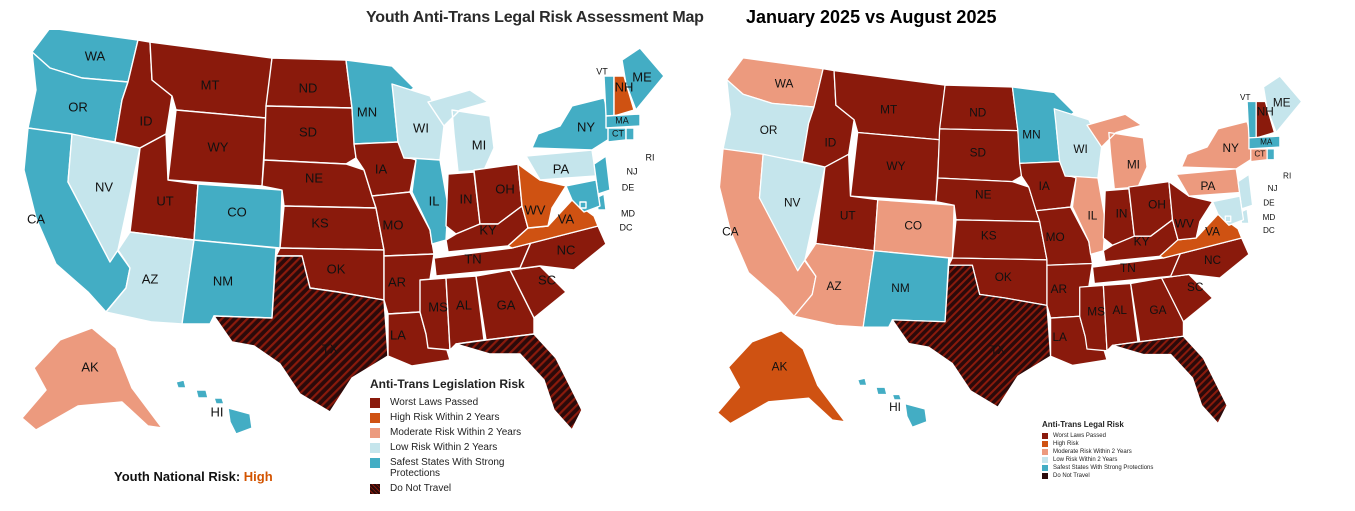 The height and width of the screenshot is (511, 1355). I want to click on legend-left-item: Low Risk Within 2 Years, so click(470, 447).